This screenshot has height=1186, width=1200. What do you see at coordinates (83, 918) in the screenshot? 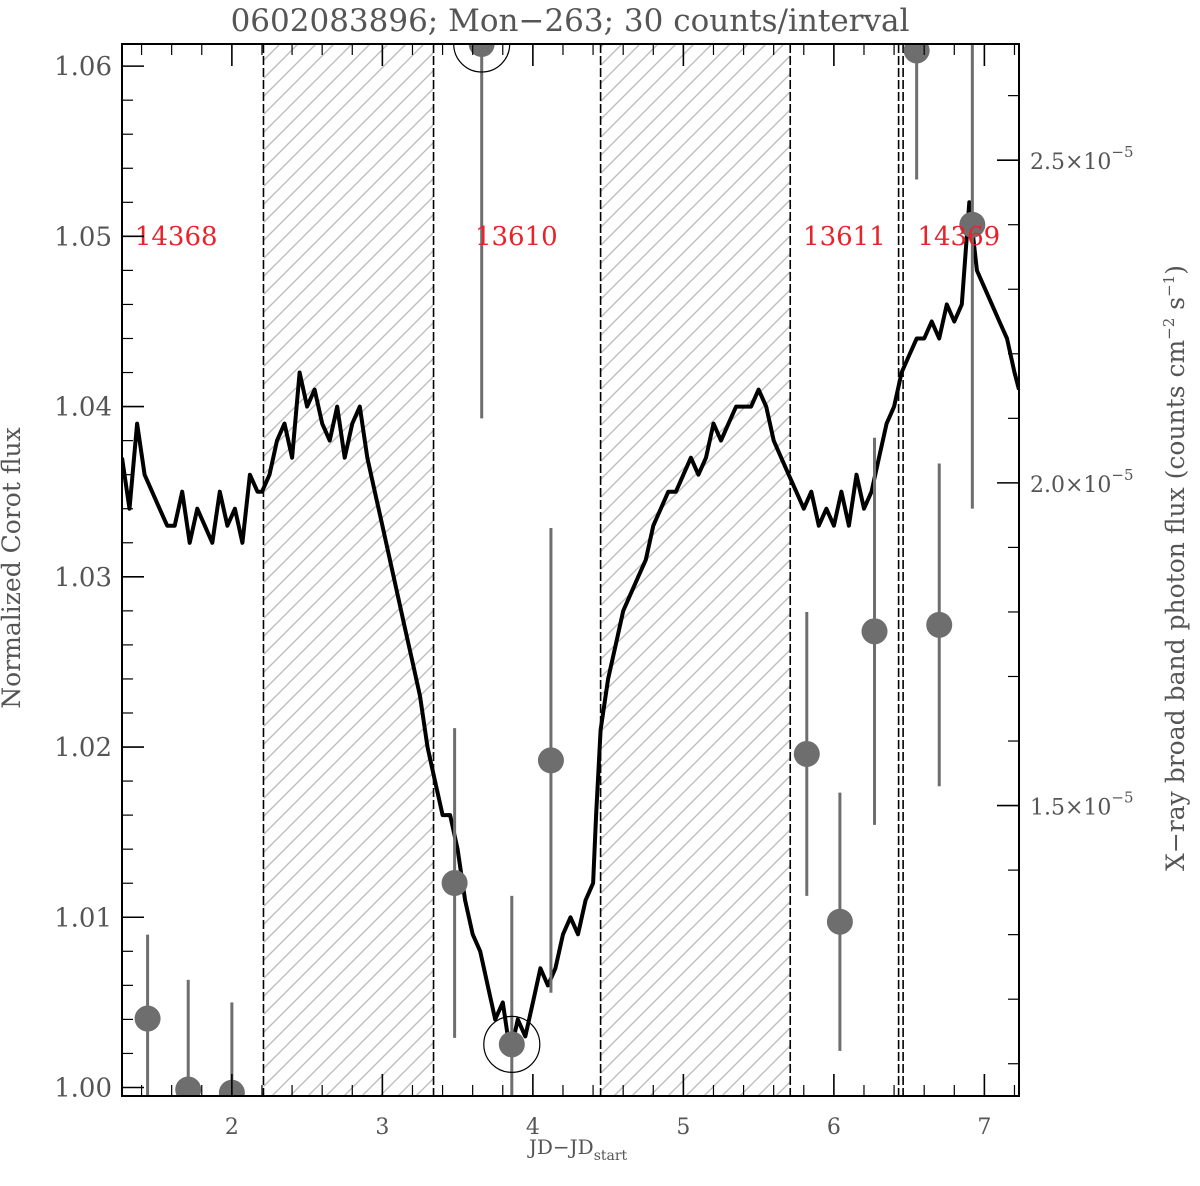
I see `y-tick-label: 1.01` at bounding box center [83, 918].